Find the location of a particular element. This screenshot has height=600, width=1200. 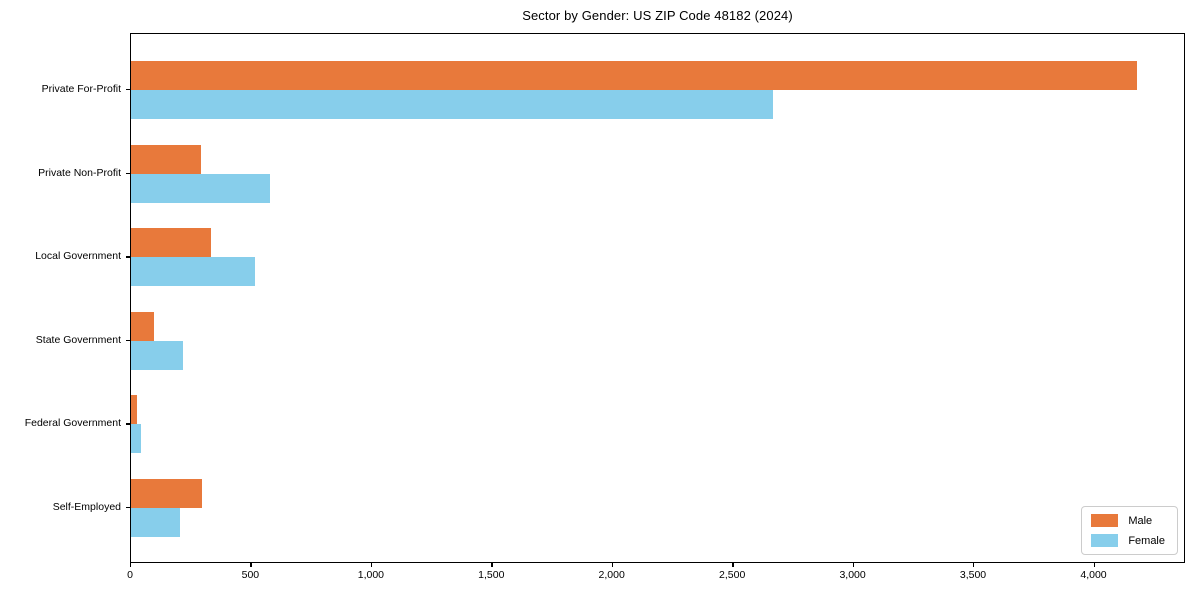

y-axis-label: Private For-Profit is located at coordinates (81, 89).